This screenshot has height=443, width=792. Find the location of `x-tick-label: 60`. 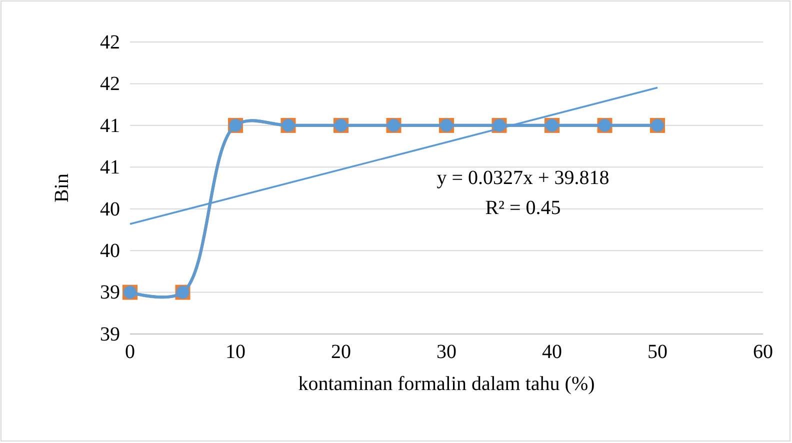

x-tick-label: 60 is located at coordinates (763, 352).